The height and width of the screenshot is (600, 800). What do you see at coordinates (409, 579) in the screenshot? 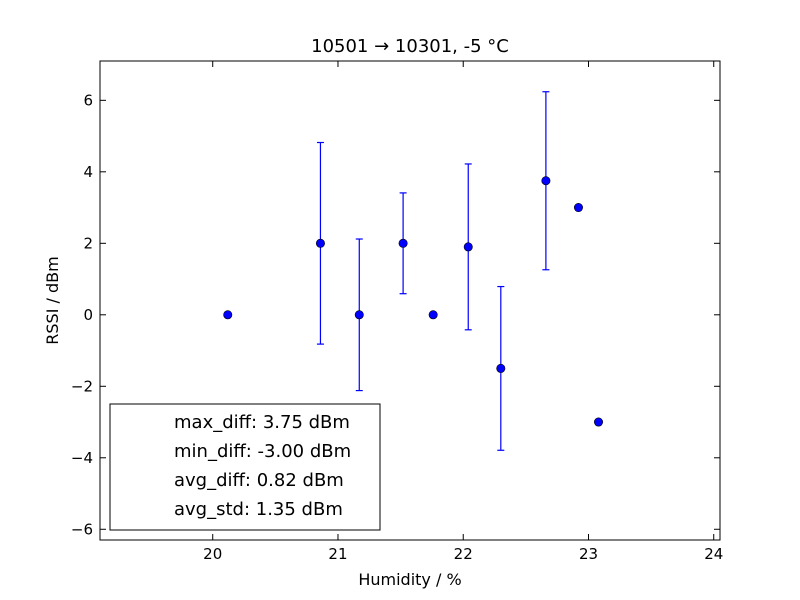
I see `x-axis-label: Humidity / %` at bounding box center [409, 579].